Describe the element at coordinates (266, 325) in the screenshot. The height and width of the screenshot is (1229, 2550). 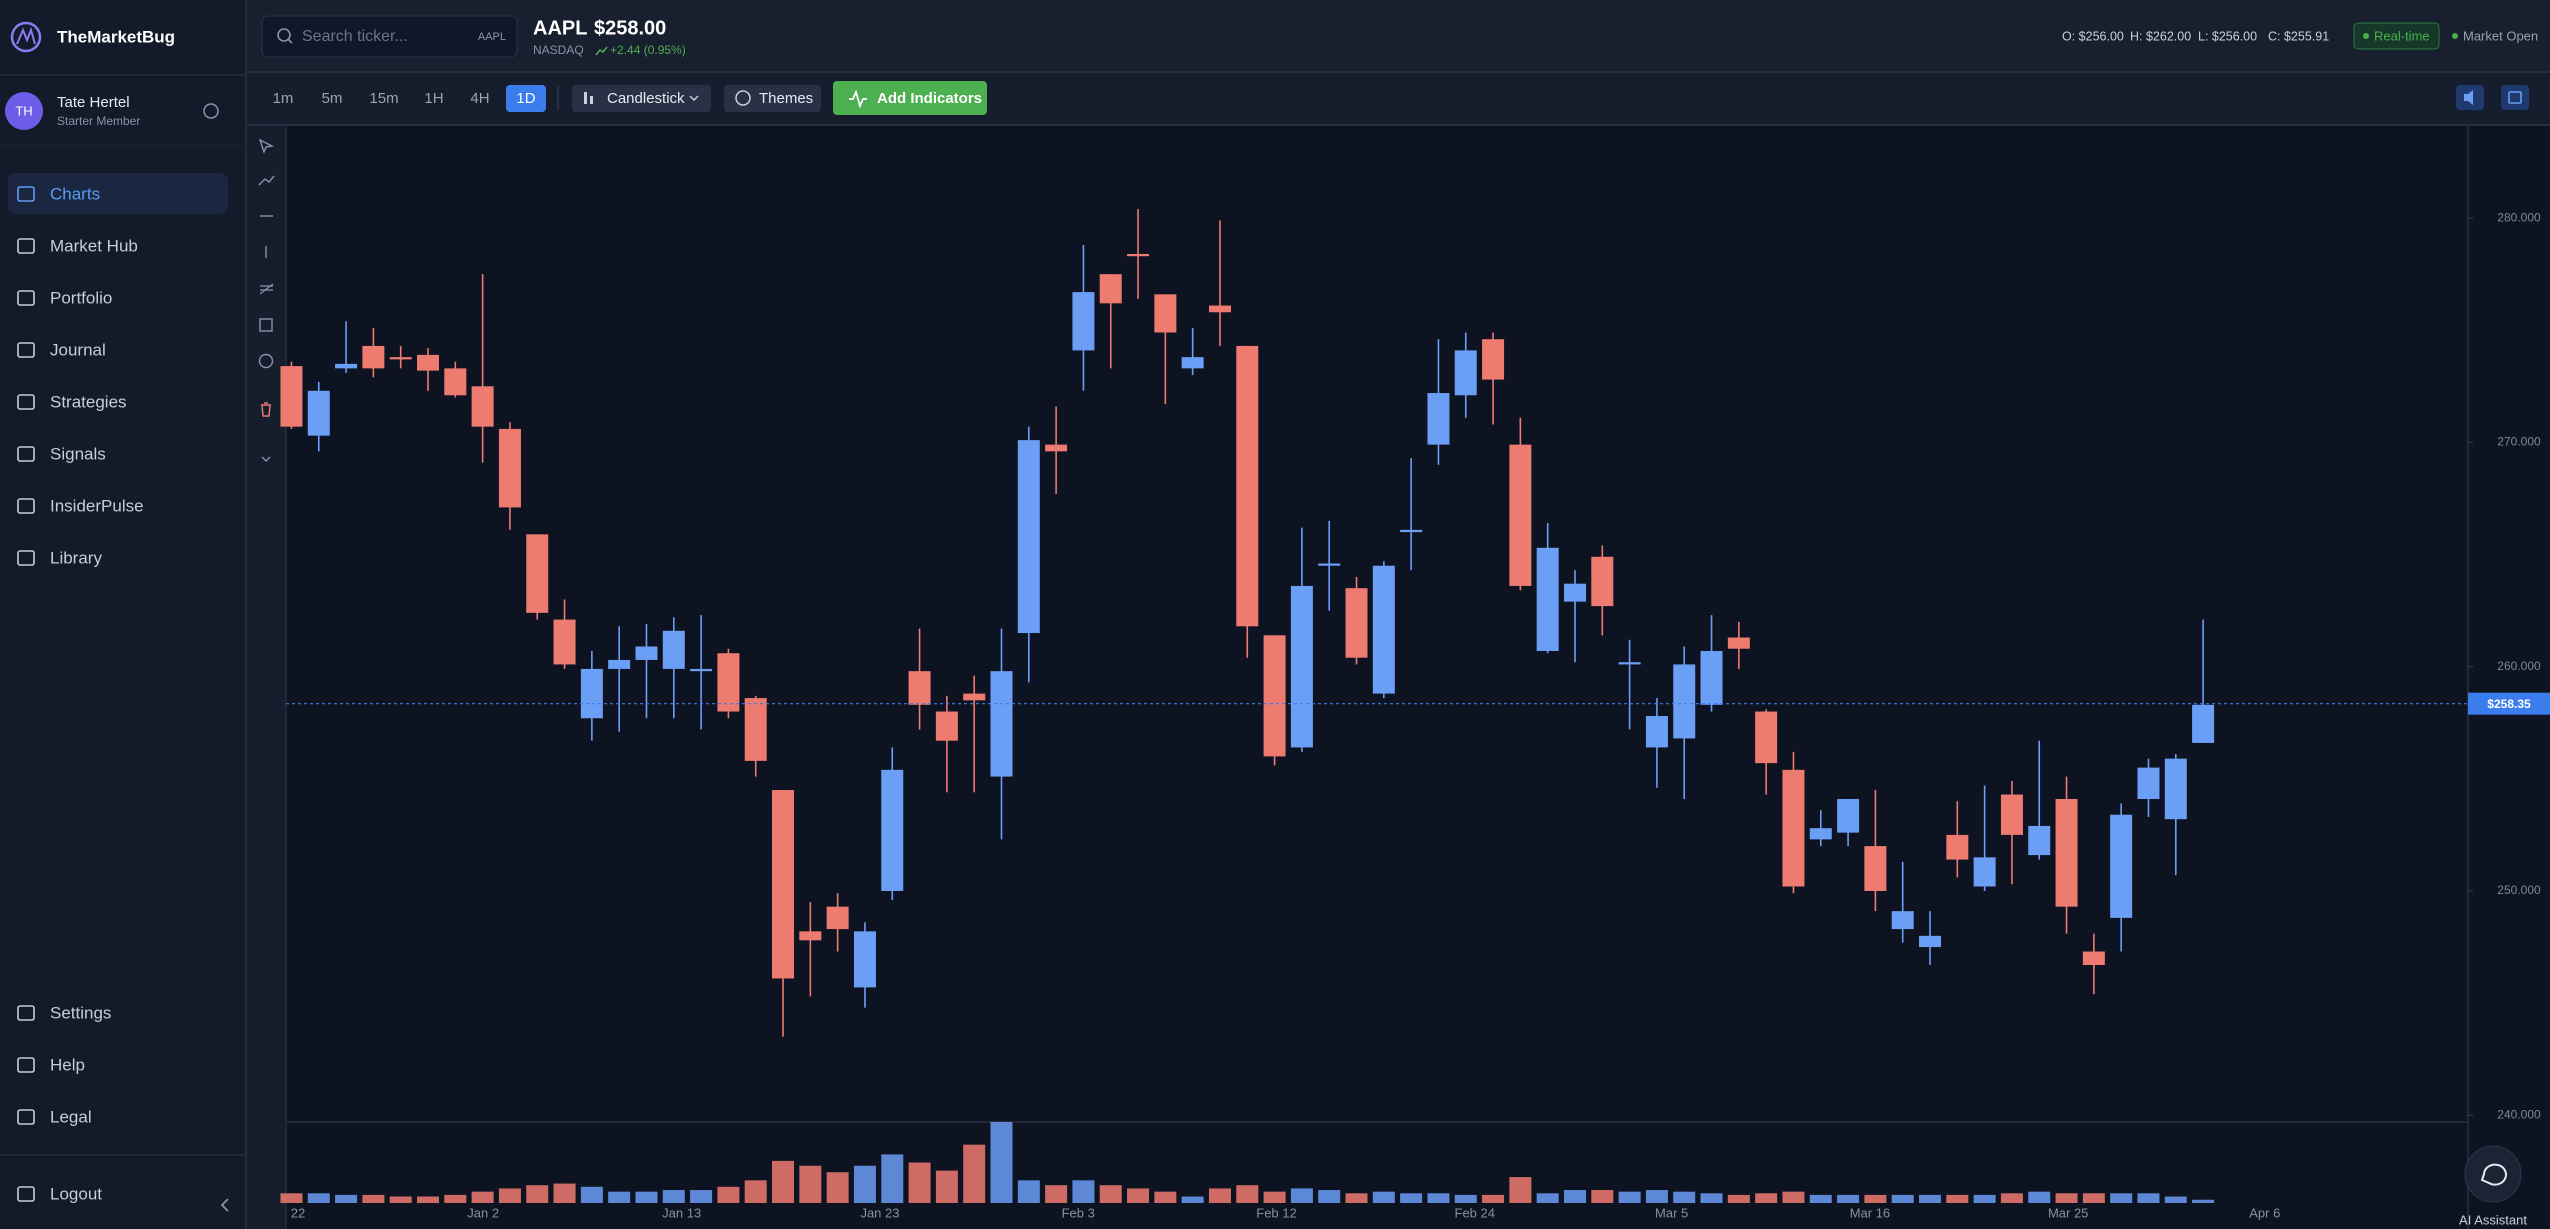
I see `rectangle-tool` at that location.